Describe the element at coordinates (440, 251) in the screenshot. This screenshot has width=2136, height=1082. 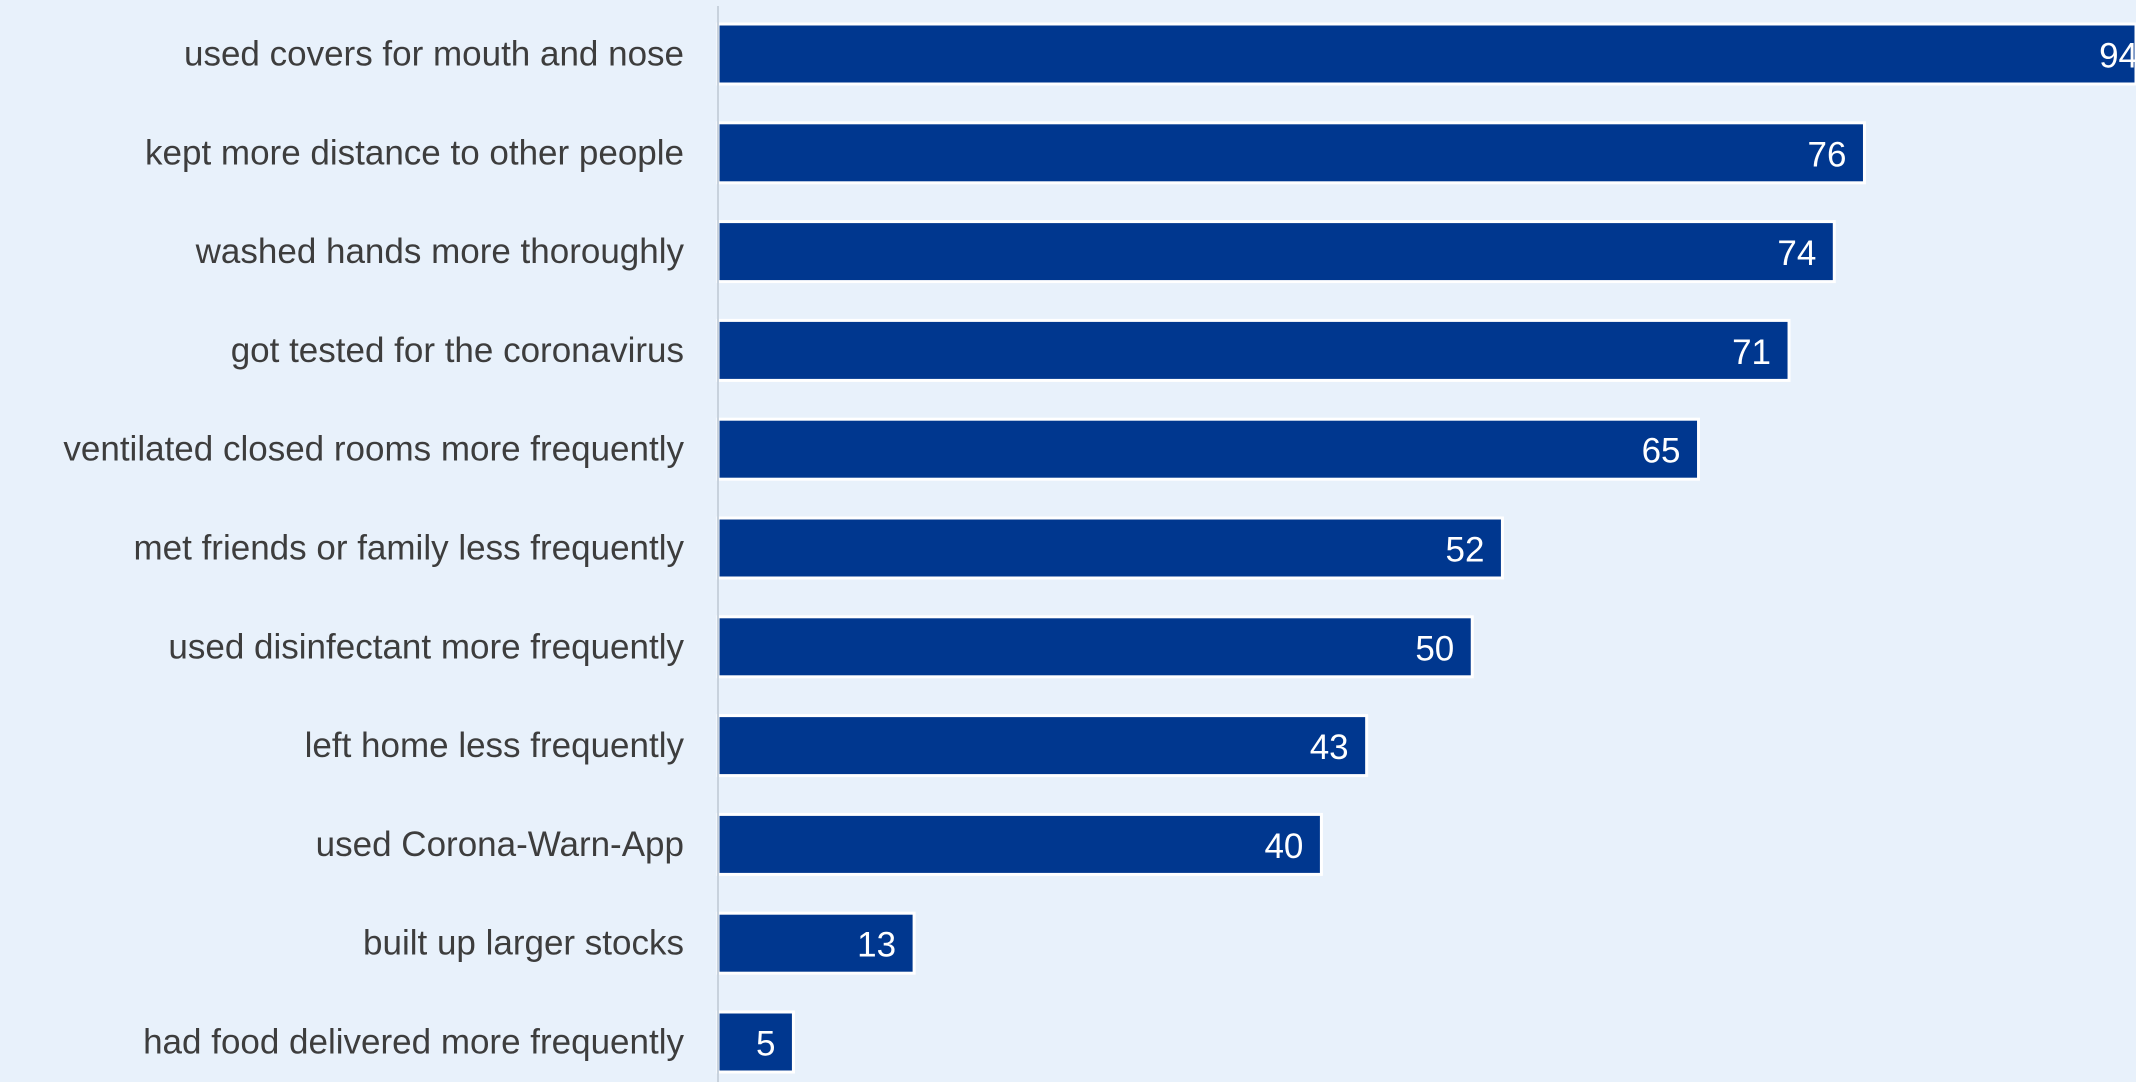
I see `category-label: washed hands more thoroughly` at that location.